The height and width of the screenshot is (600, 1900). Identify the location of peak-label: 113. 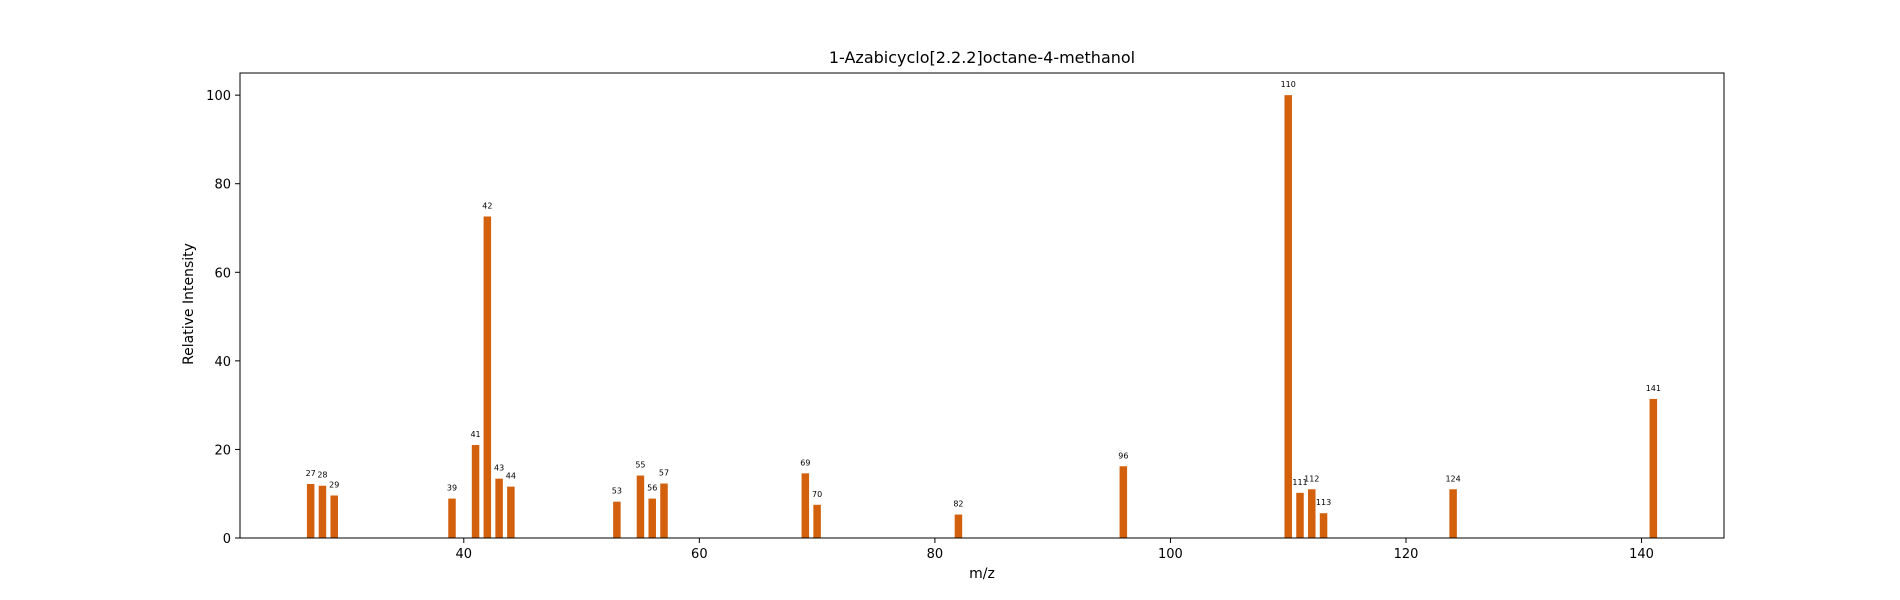
(1323, 502).